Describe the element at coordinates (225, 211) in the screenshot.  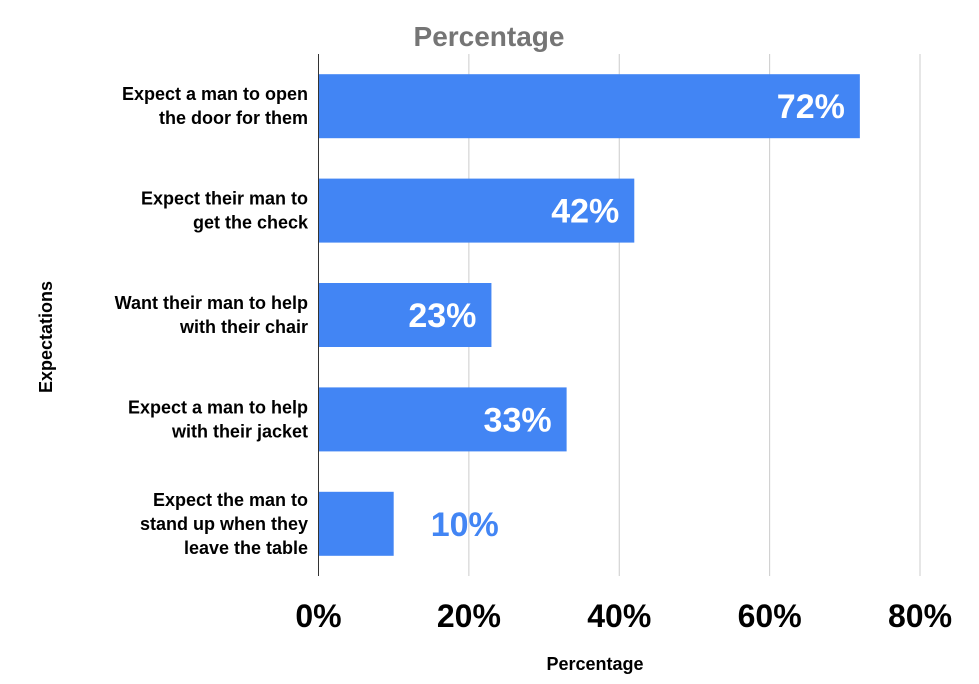
I see `category-label: Expect their man to get the check` at that location.